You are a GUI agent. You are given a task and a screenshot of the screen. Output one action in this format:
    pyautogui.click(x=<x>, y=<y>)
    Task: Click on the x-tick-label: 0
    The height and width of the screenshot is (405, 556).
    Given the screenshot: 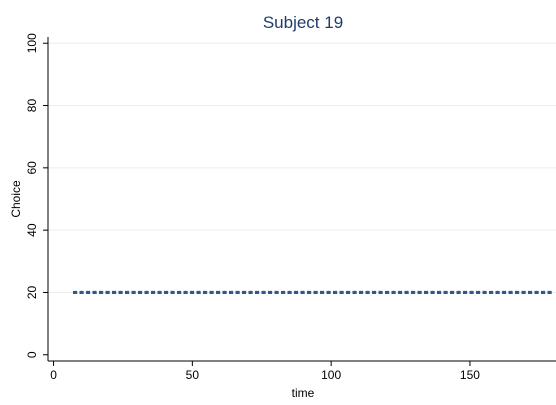 What is the action you would take?
    pyautogui.click(x=53, y=375)
    